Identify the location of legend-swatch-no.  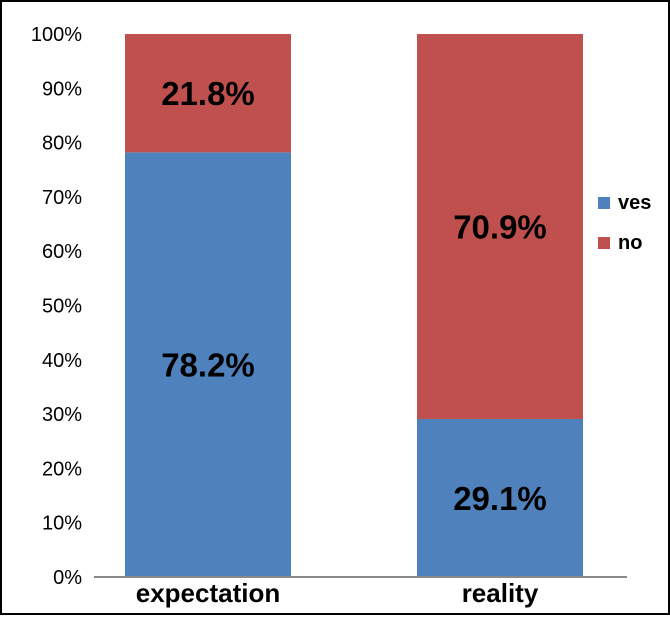
(604, 243).